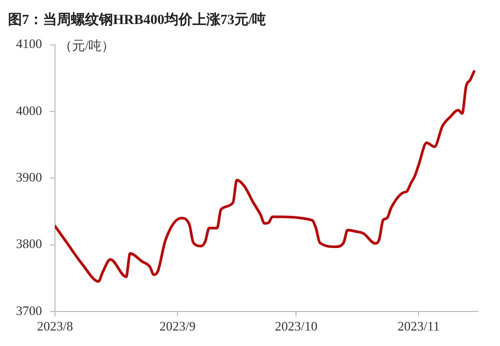 The width and height of the screenshot is (500, 346). I want to click on y-axis-title: （元/吨）, so click(87, 46).